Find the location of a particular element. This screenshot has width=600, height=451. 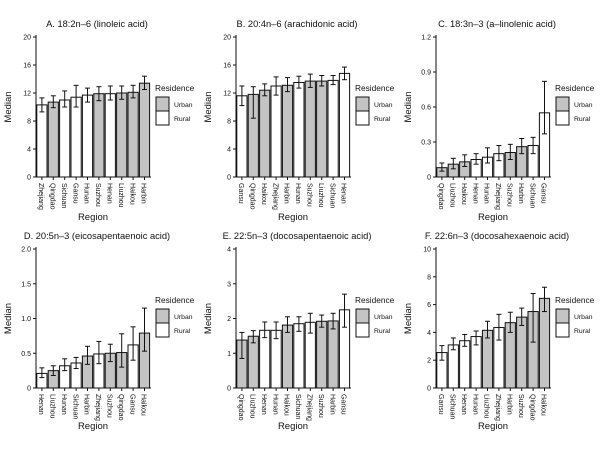

y-tick-label: 16 is located at coordinates (27, 66).